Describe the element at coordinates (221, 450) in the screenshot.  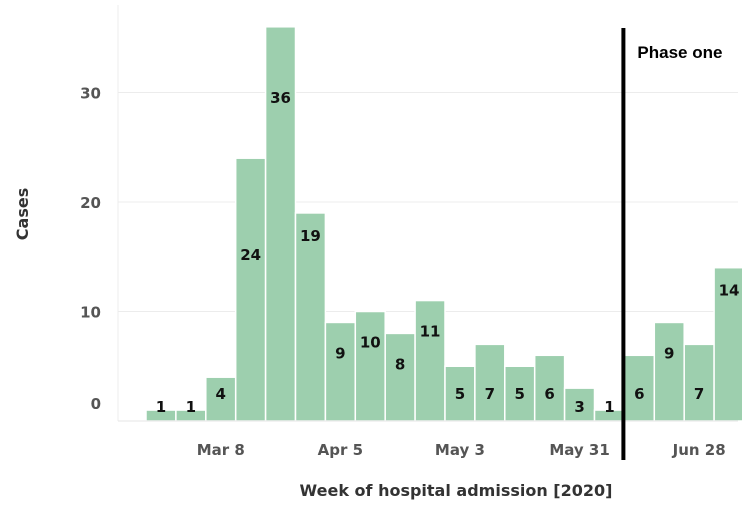
I see `x-tick-label: Mar 8` at that location.